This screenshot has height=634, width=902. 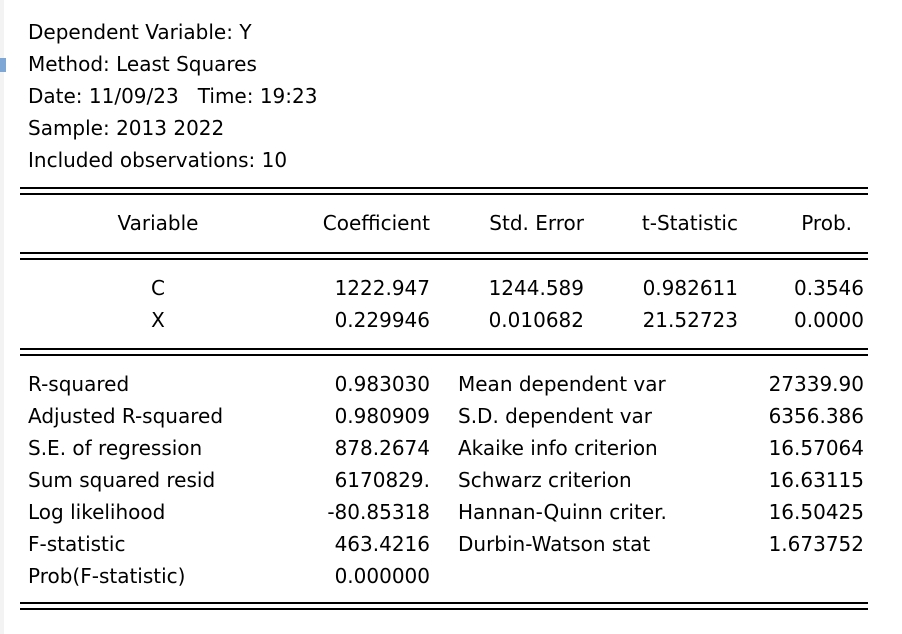 What do you see at coordinates (444, 256) in the screenshot?
I see `header-rule` at bounding box center [444, 256].